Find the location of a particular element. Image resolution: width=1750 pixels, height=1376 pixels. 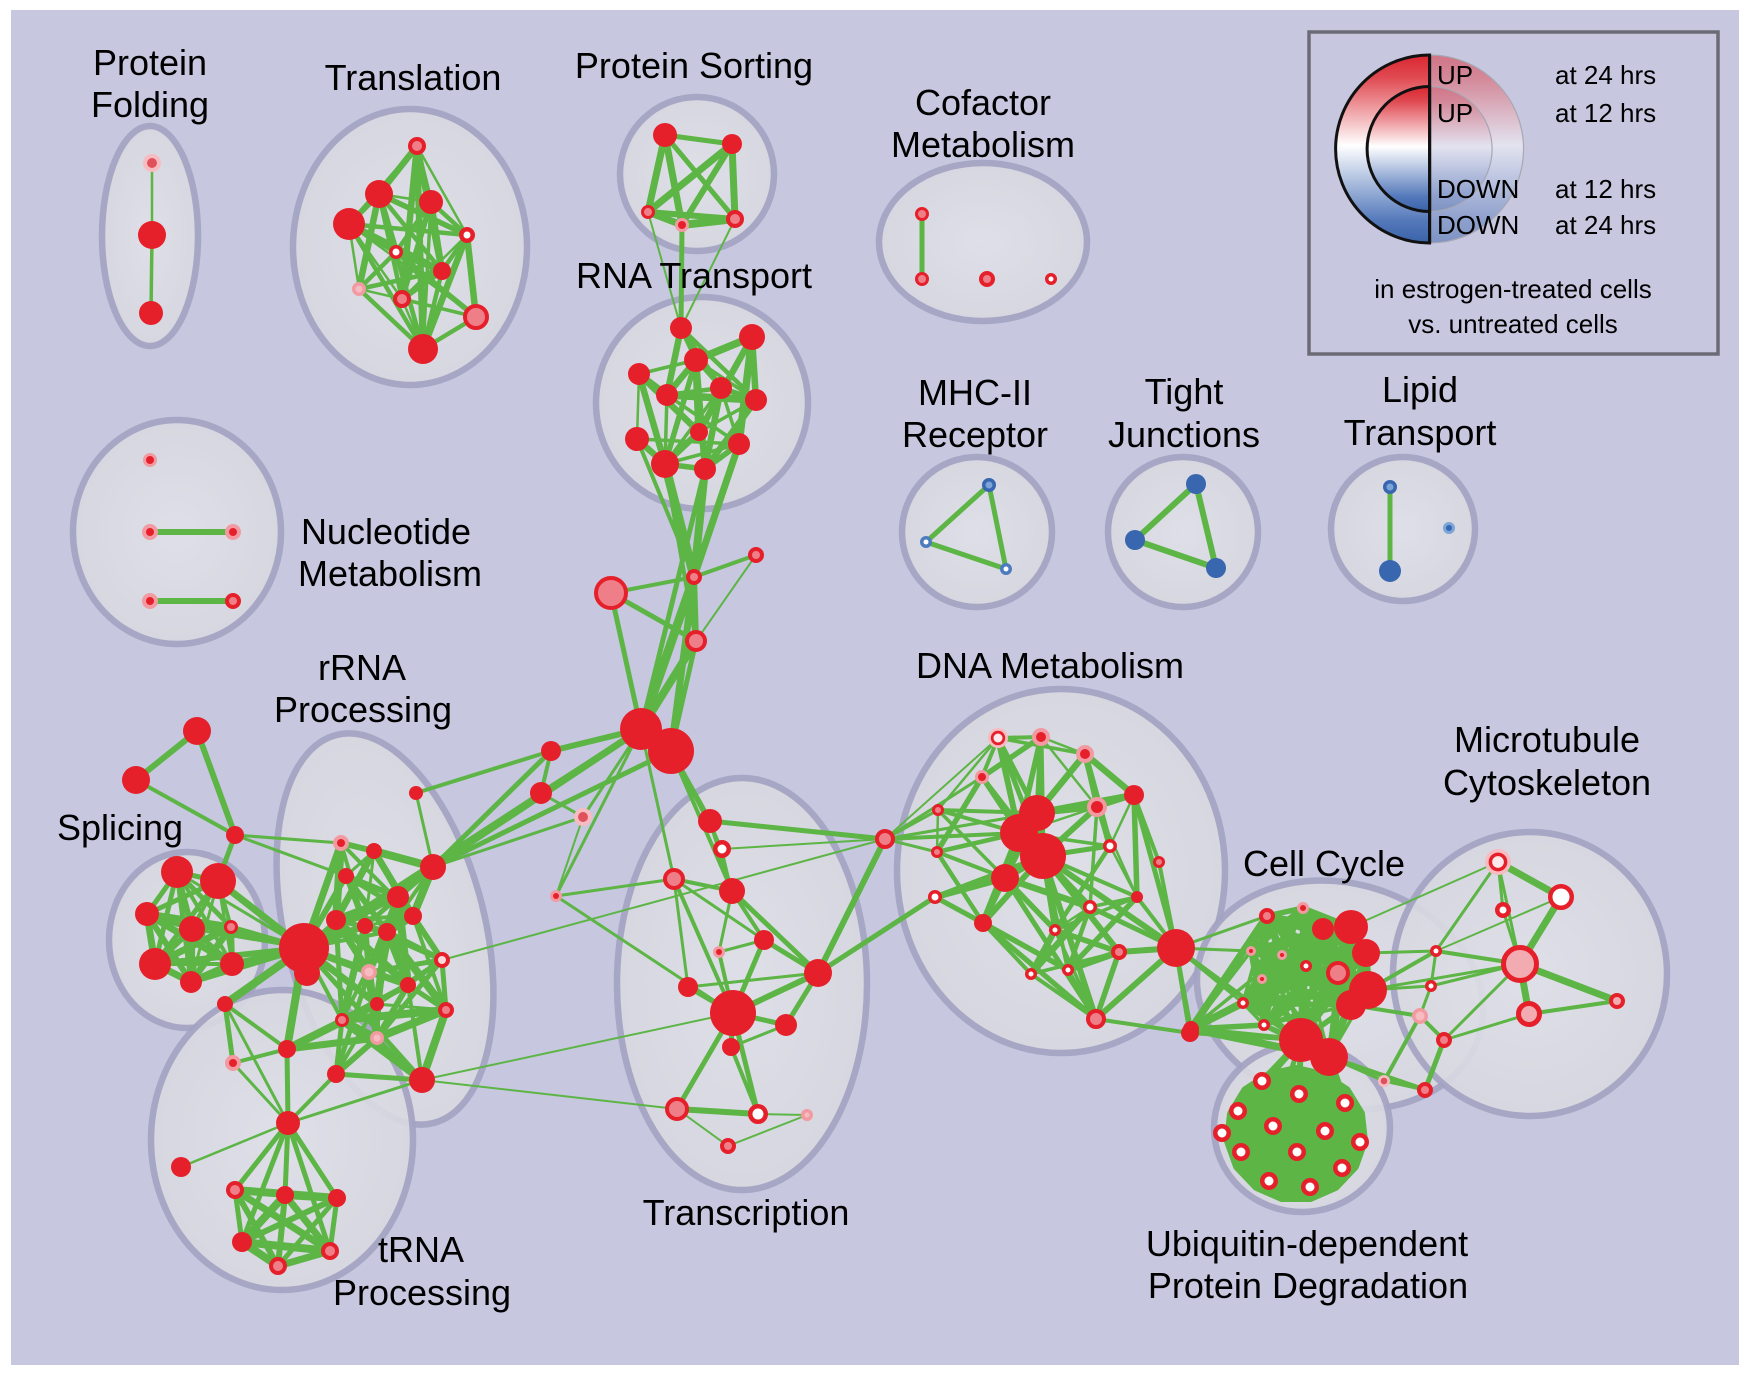

svg-text: Protein is located at coordinates (150, 62).